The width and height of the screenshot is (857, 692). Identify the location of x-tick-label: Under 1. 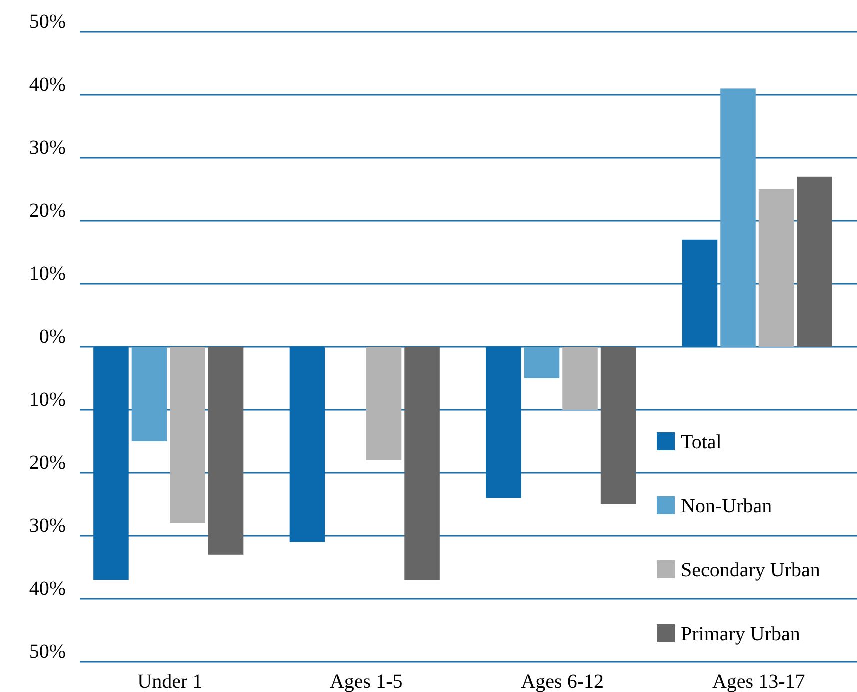
(170, 681).